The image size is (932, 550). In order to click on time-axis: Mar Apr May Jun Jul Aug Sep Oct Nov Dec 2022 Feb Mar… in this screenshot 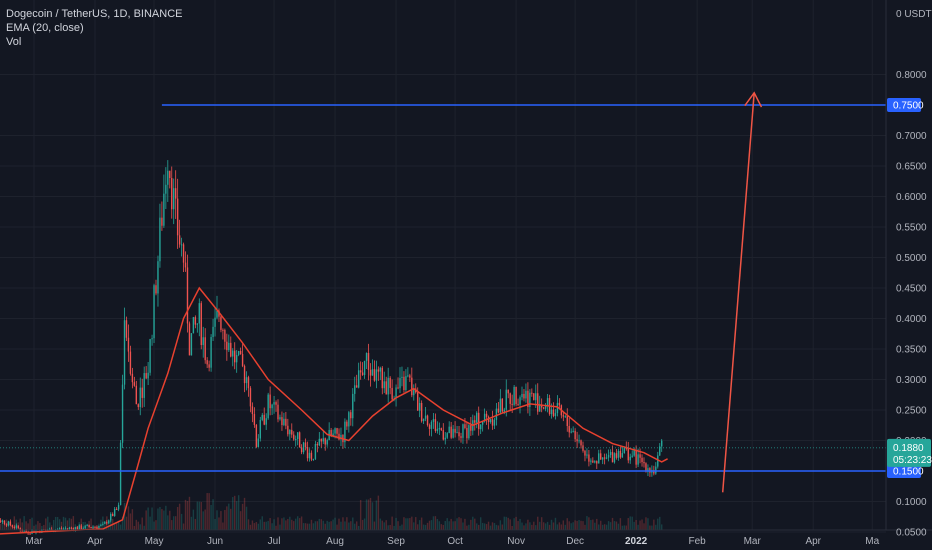, I will do `click(452, 541)`.